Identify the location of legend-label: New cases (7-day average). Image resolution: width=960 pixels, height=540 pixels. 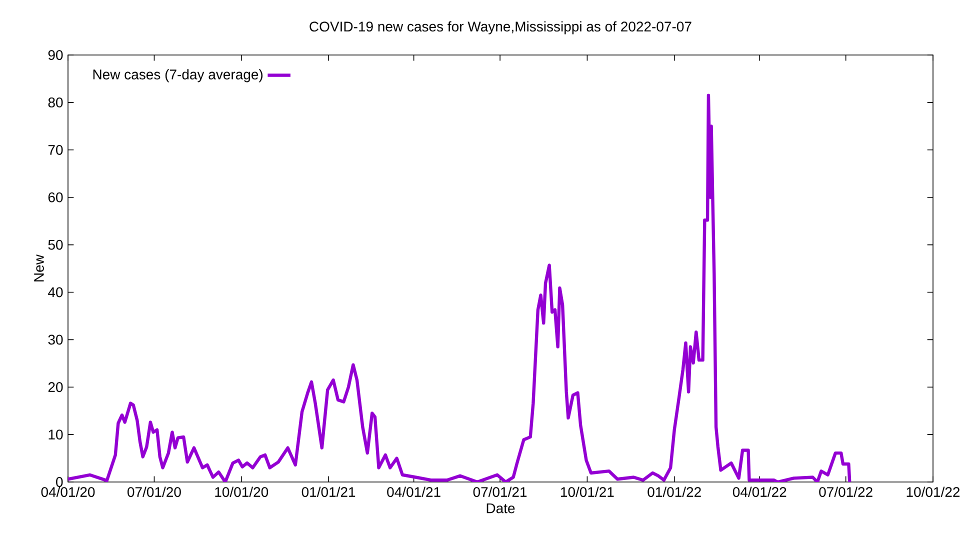
(178, 75).